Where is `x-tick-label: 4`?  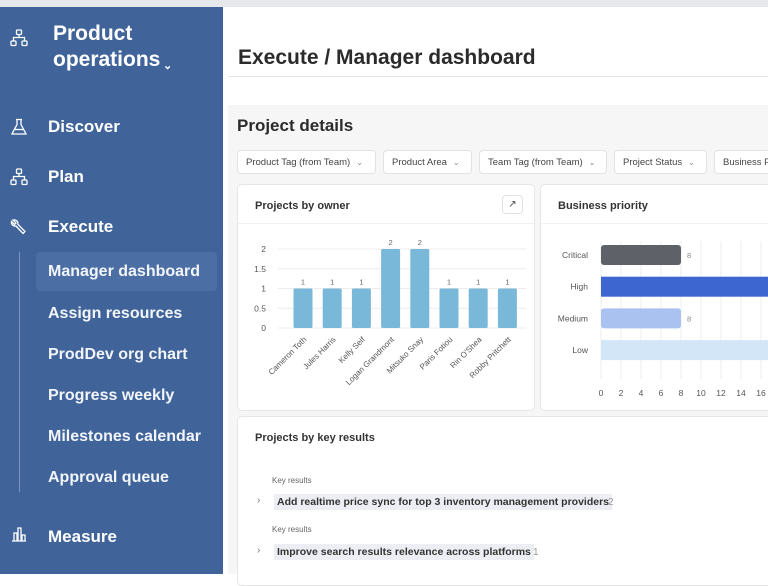
x-tick-label: 4 is located at coordinates (641, 393).